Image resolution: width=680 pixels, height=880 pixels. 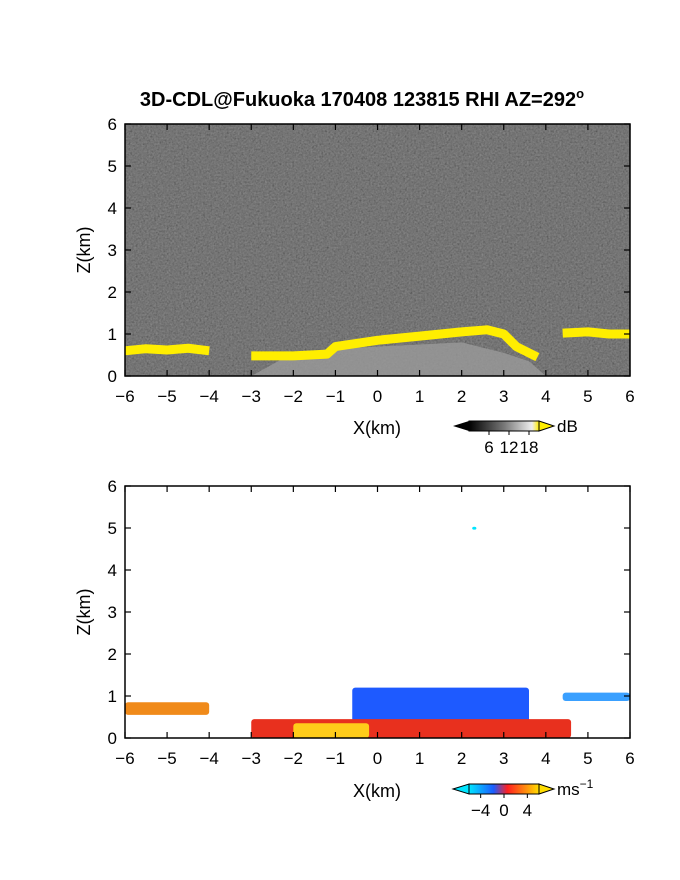 I want to click on velocity-colorbar: ms−1 −4 0 4, so click(x=522, y=798).